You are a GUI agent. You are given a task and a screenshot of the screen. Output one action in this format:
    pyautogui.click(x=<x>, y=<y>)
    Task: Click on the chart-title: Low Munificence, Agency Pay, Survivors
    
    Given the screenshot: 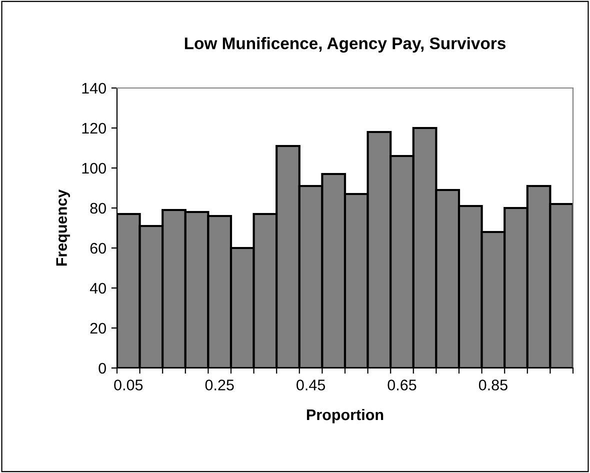 What is the action you would take?
    pyautogui.click(x=345, y=45)
    